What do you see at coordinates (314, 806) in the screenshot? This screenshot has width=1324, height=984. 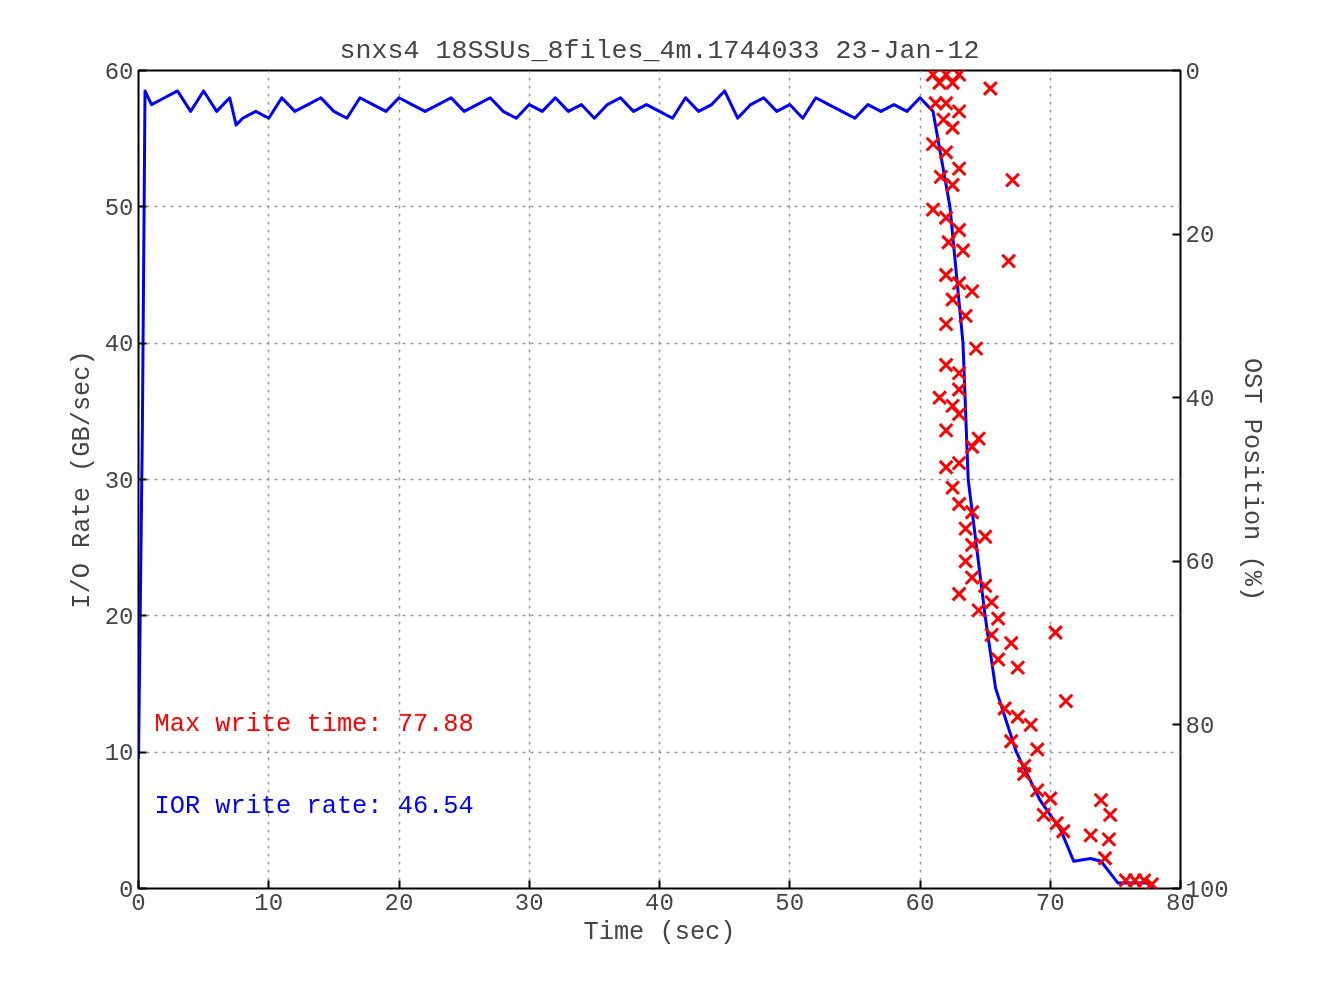 I see `annotation: IOR write rate: 46.54` at bounding box center [314, 806].